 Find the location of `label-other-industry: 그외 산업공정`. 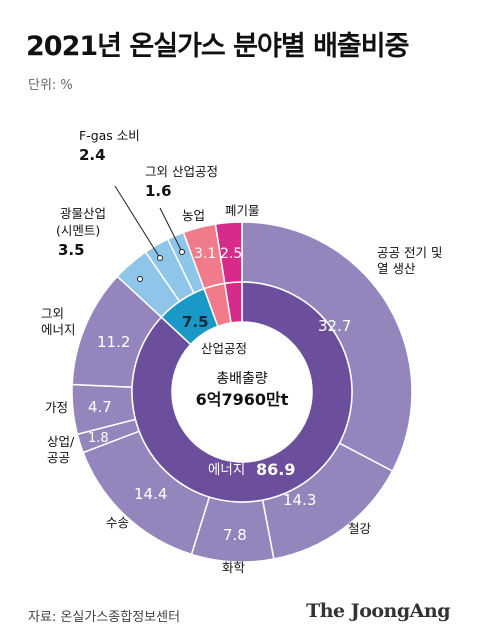

label-other-industry: 그외 산업공정 is located at coordinates (181, 171).